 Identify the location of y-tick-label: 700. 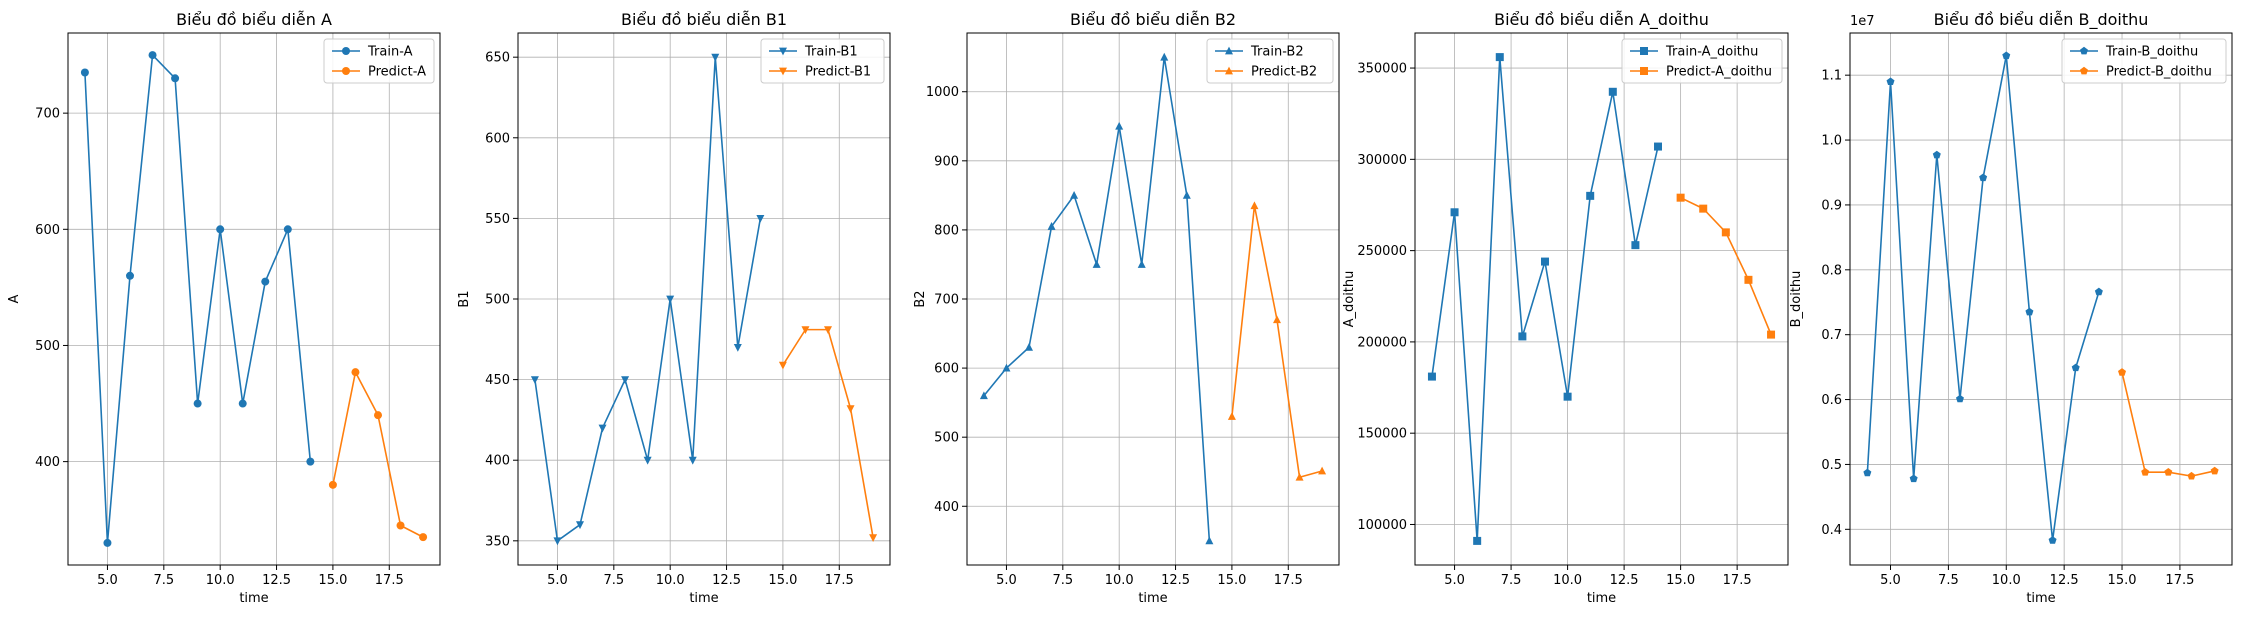
(946, 300).